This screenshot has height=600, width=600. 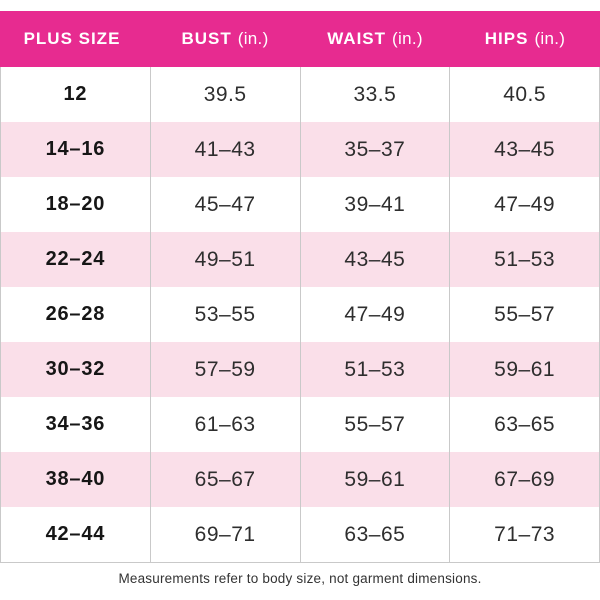 I want to click on table-row: 18–20 45–47 39–41 47–49, so click(x=300, y=204).